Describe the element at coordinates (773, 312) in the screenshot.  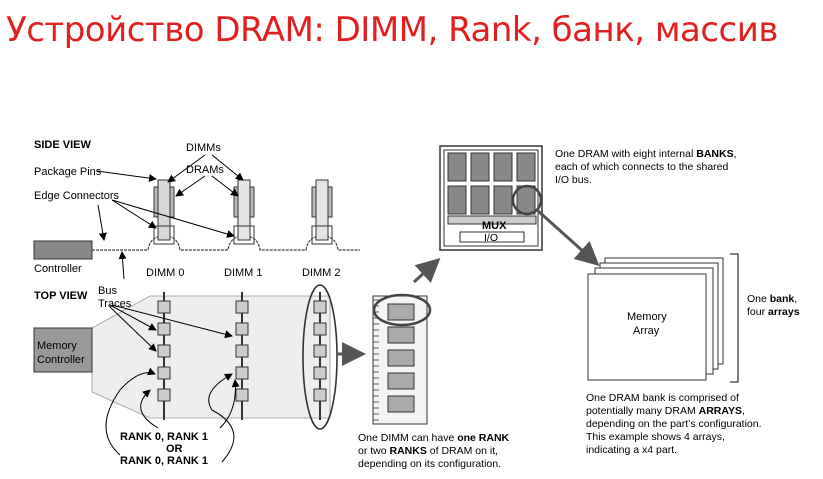
I see `bank-side-line-2: four arrays` at that location.